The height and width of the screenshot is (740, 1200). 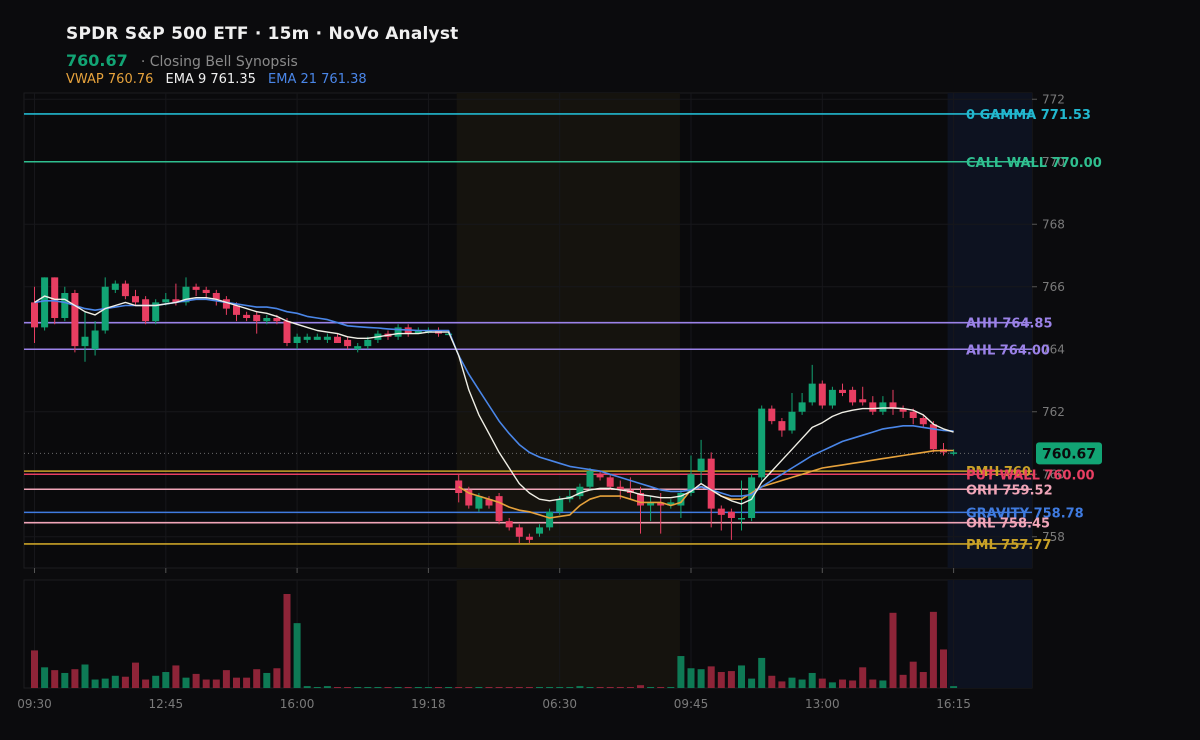 I want to click on level-label: CALL WALL 770.00, so click(x=1034, y=163).